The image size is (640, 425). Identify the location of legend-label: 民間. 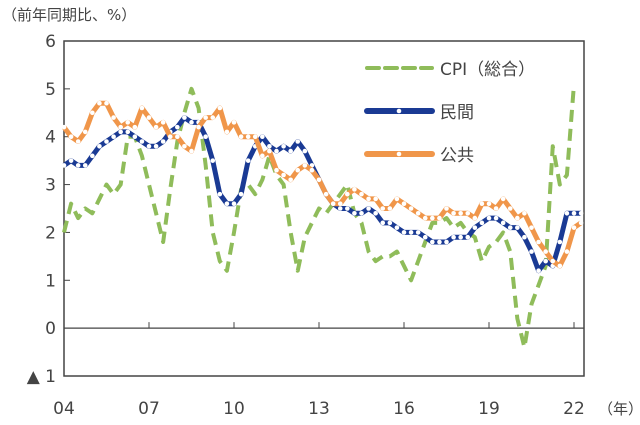
(457, 113).